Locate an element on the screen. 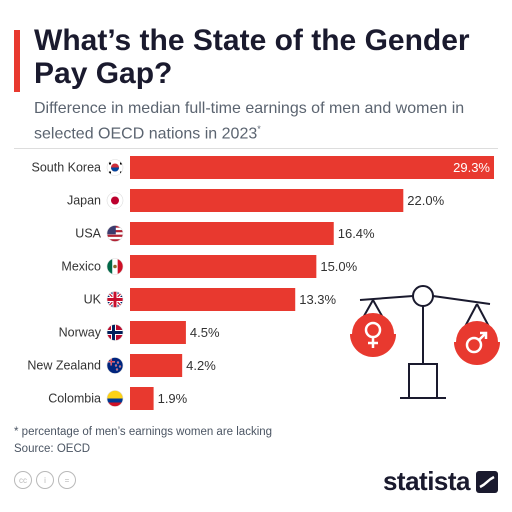 The image size is (512, 512). value-label: 13.3% is located at coordinates (317, 299).